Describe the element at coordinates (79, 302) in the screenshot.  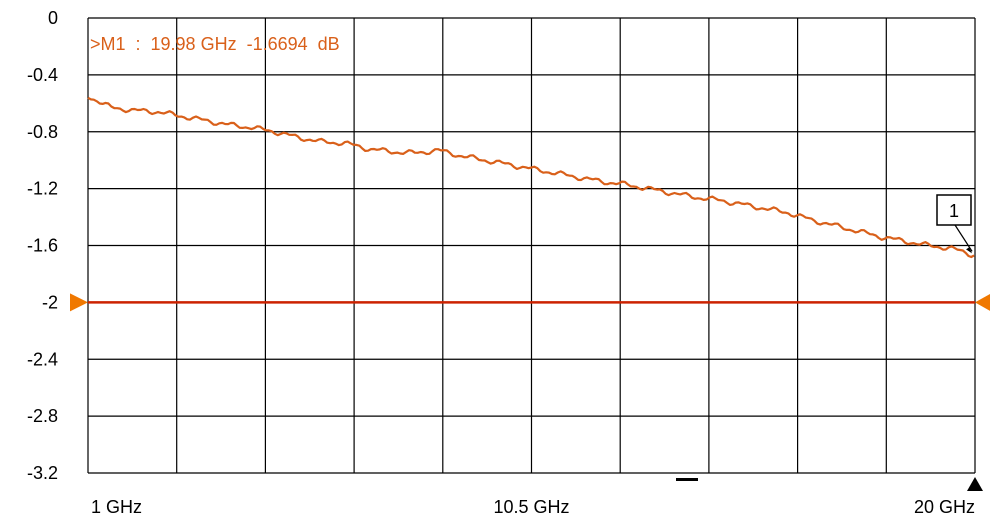
I see `reference-arrow-left-icon` at that location.